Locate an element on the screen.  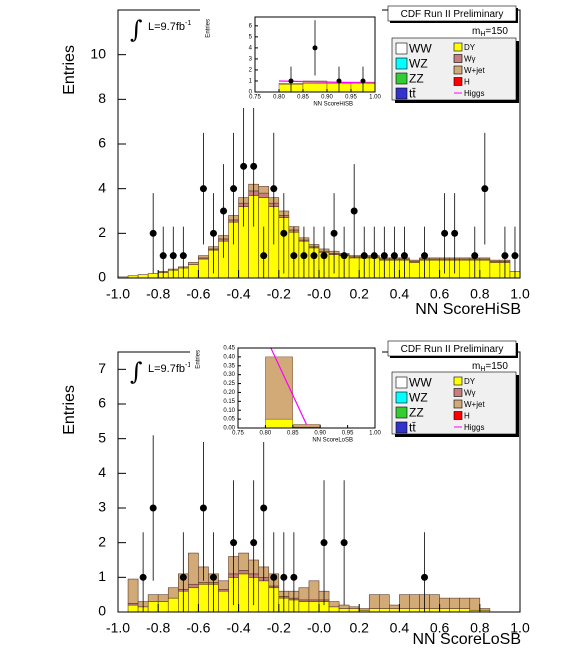
y-tick-label: 0.30 is located at coordinates (229, 375).